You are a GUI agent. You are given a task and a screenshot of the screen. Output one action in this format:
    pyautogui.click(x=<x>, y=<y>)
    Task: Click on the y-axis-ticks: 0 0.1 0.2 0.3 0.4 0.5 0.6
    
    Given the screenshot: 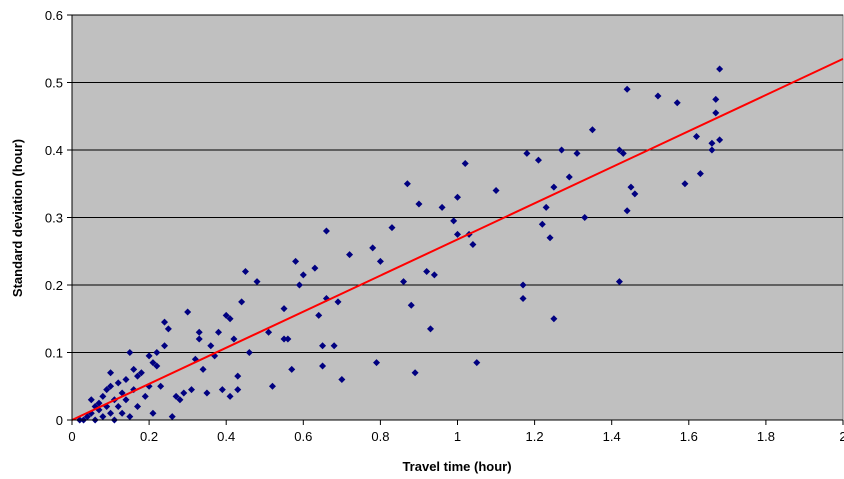 What is the action you would take?
    pyautogui.click(x=58, y=218)
    